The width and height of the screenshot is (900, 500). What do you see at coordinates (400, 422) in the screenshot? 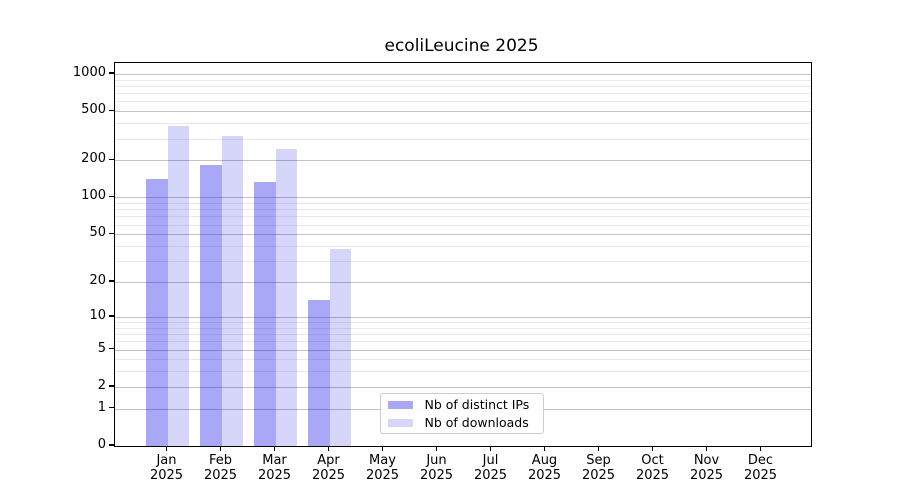
I see `downloads-swatch-icon` at bounding box center [400, 422].